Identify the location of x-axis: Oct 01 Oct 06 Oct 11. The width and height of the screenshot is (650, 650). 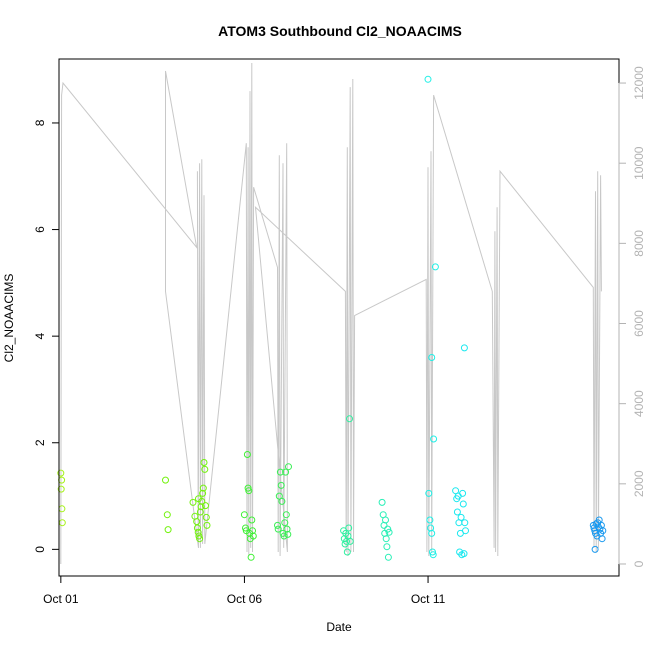
(244, 590).